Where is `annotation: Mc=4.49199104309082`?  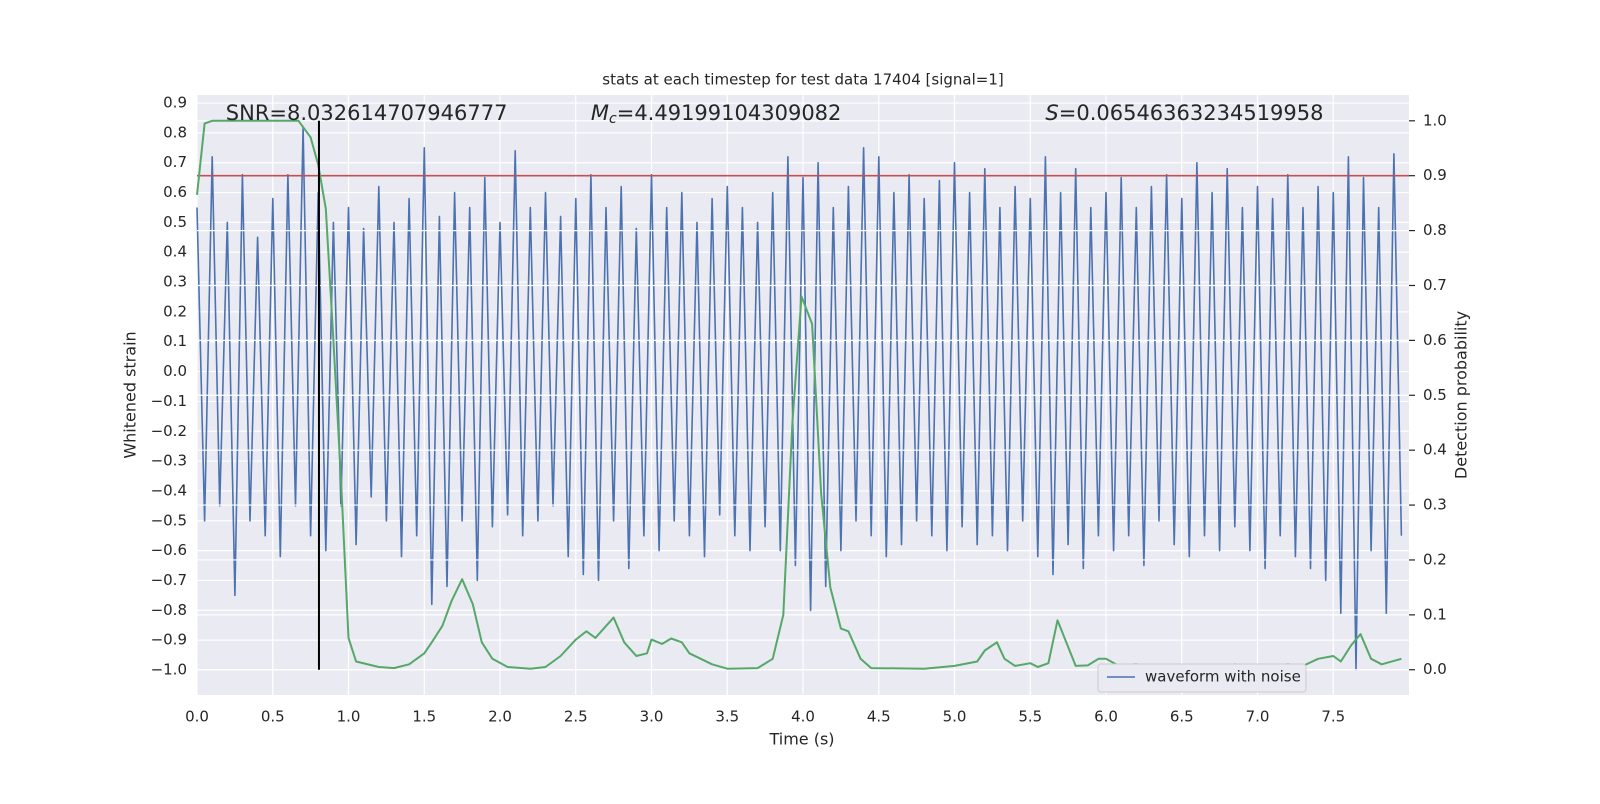
annotation: Mc=4.49199104309082 is located at coordinates (716, 114).